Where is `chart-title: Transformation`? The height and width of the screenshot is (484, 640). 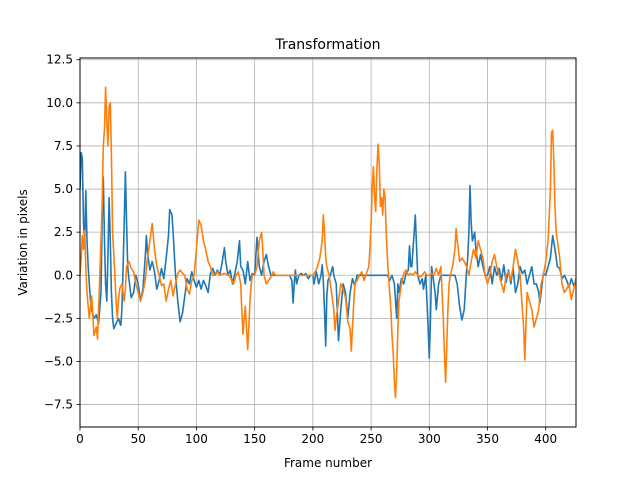 chart-title: Transformation is located at coordinates (327, 45).